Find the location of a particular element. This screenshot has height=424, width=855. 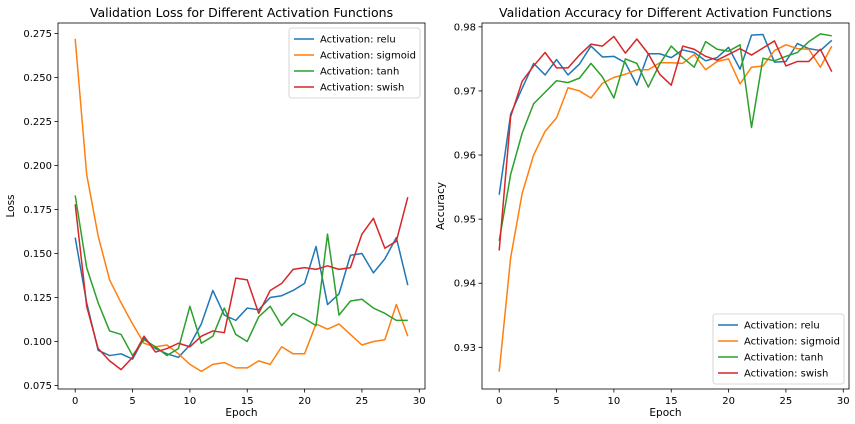

chart-1-xlabel: Epoch is located at coordinates (241, 413).